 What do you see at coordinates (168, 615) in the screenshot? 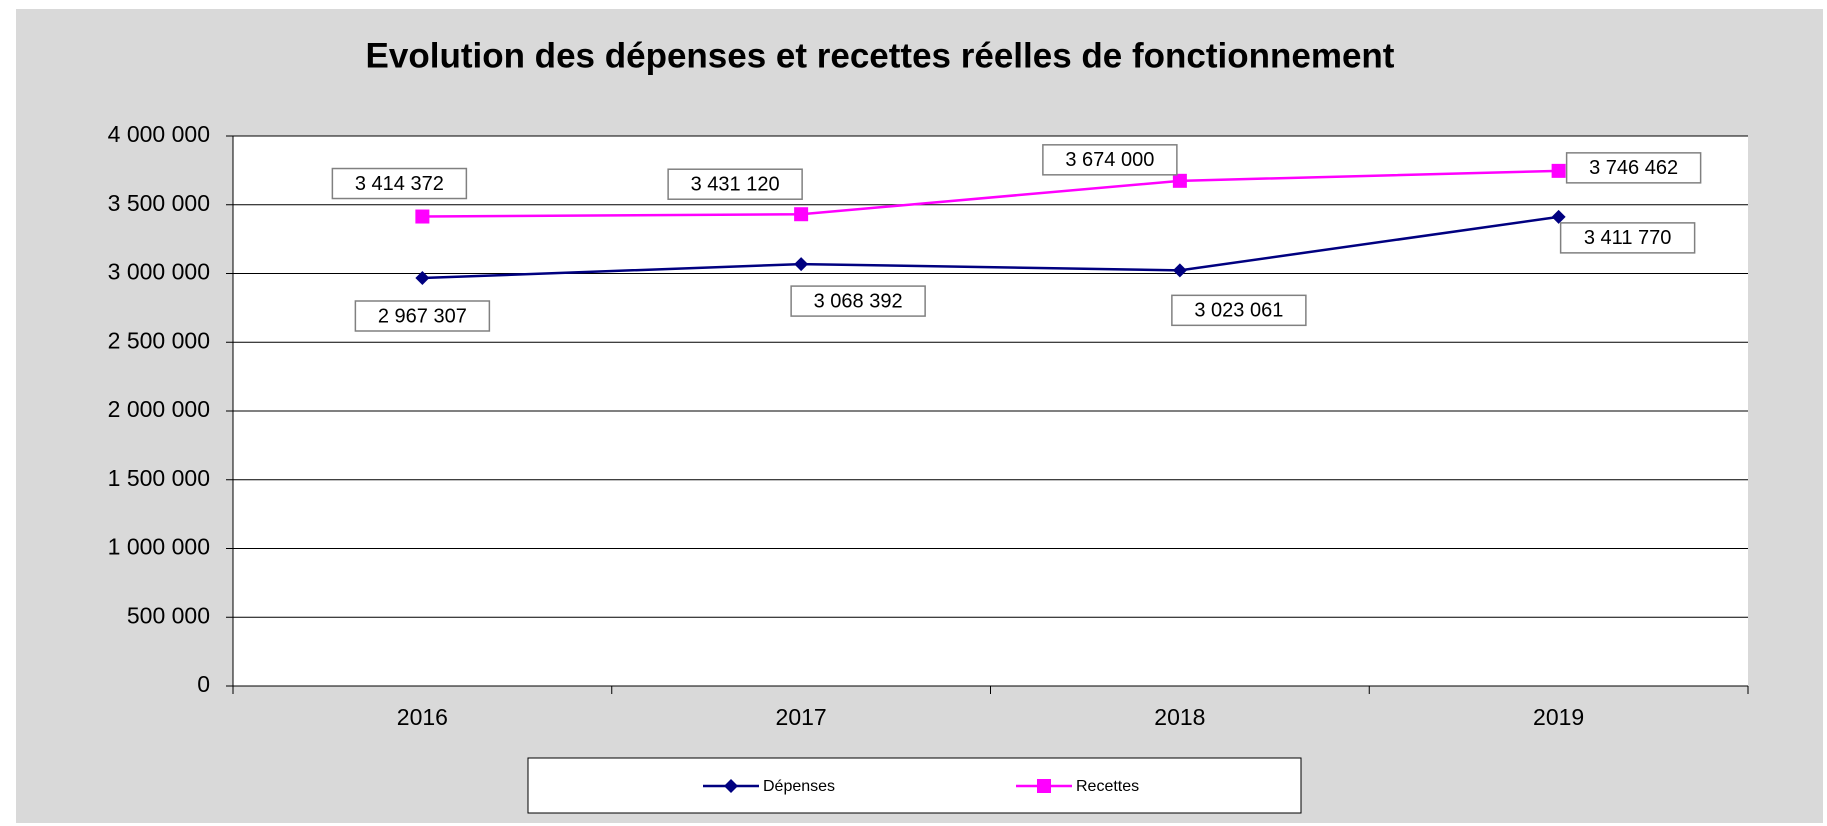
I see `y-tick-label: 500 000` at bounding box center [168, 615].